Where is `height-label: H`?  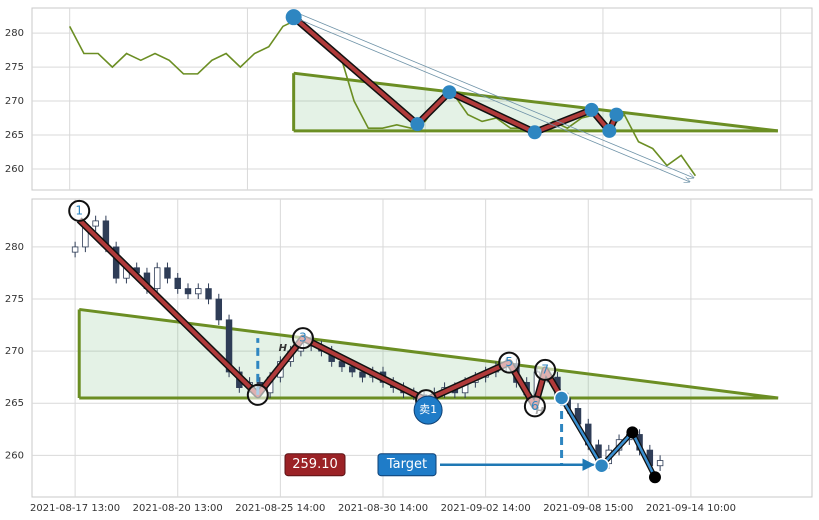
height-label: H is located at coordinates (283, 348).